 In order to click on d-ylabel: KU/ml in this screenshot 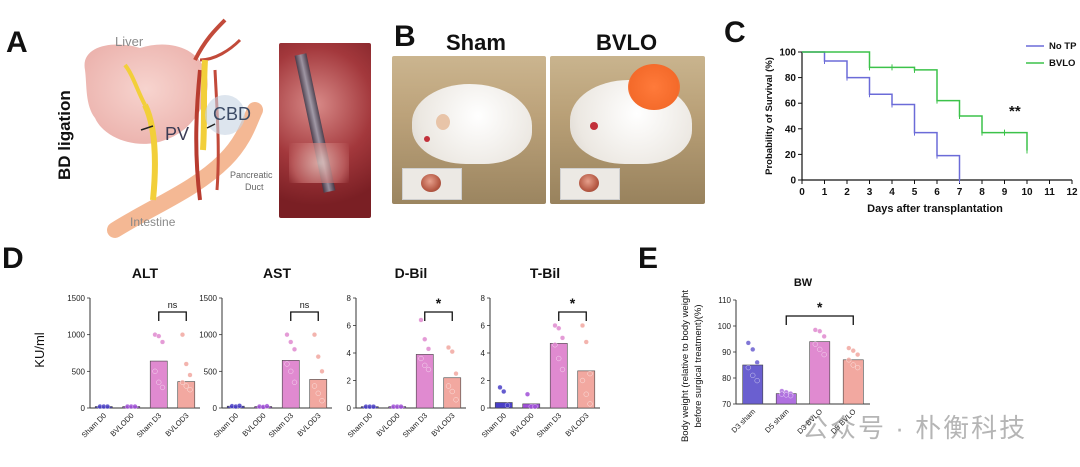, I will do `click(39, 350)`.